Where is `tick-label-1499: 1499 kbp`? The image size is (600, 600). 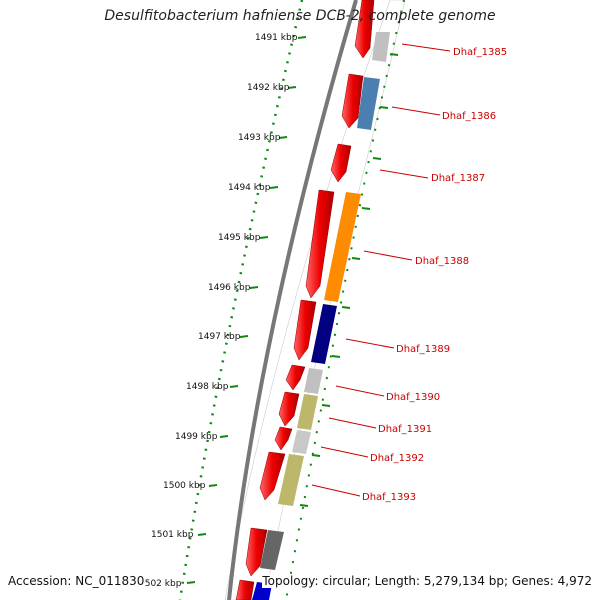
tick-label-1499: 1499 kbp is located at coordinates (196, 437).